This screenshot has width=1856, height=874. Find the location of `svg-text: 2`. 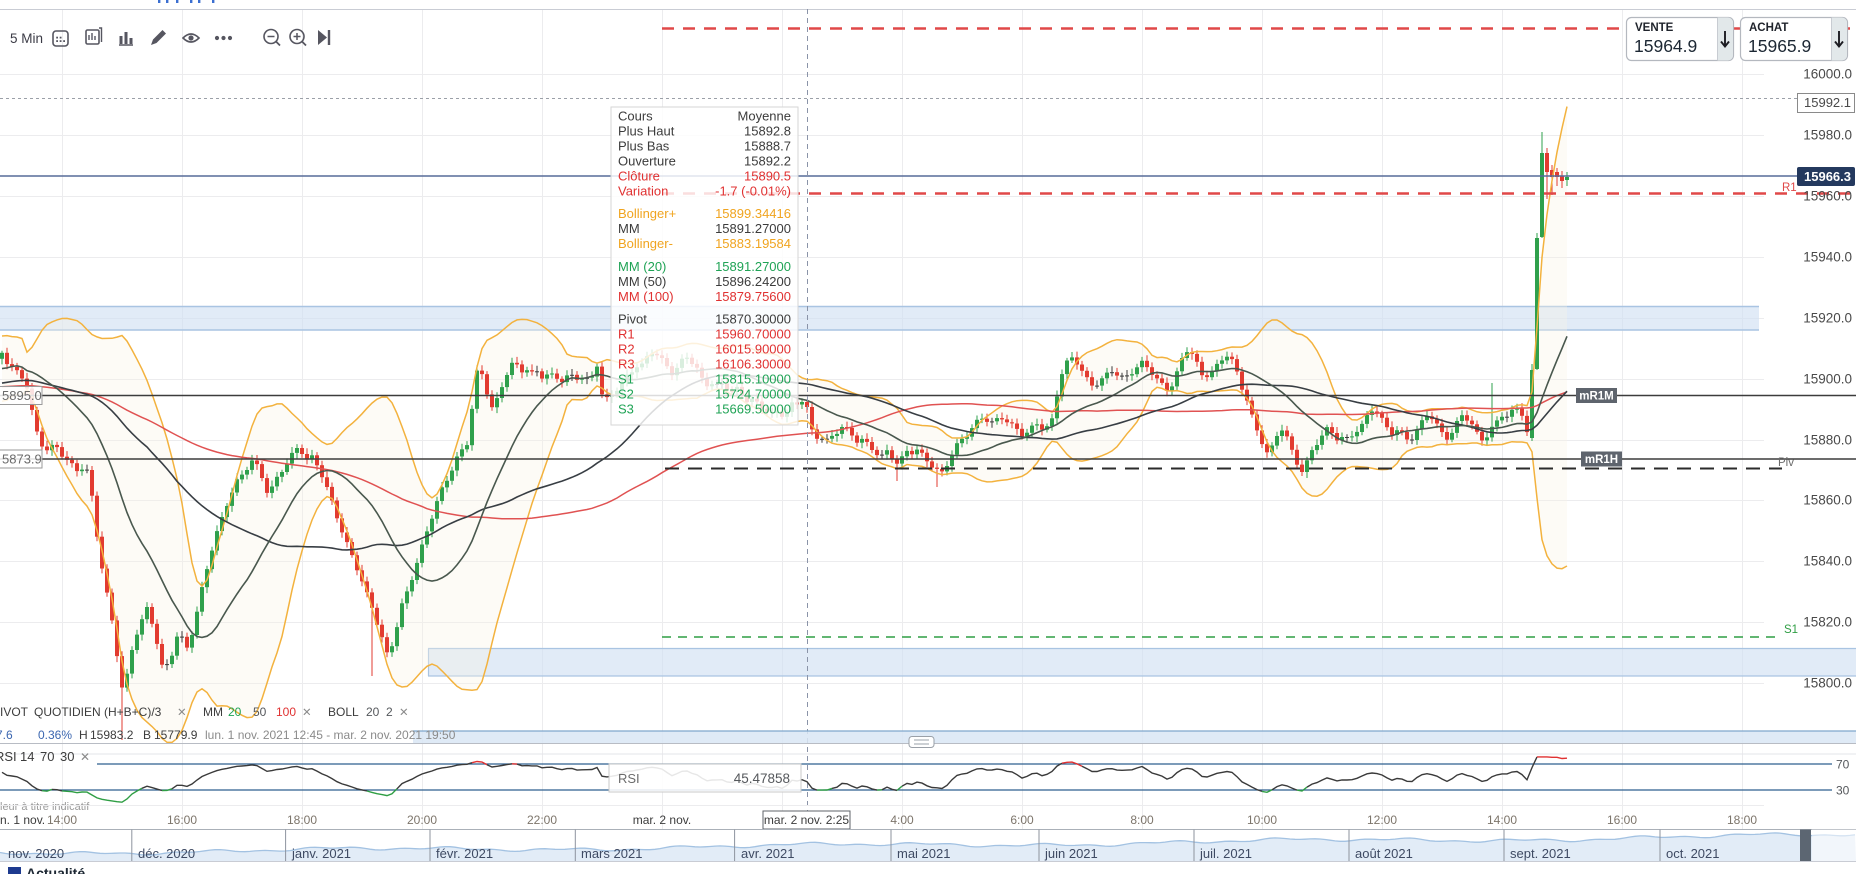

svg-text: 2 is located at coordinates (389, 712).